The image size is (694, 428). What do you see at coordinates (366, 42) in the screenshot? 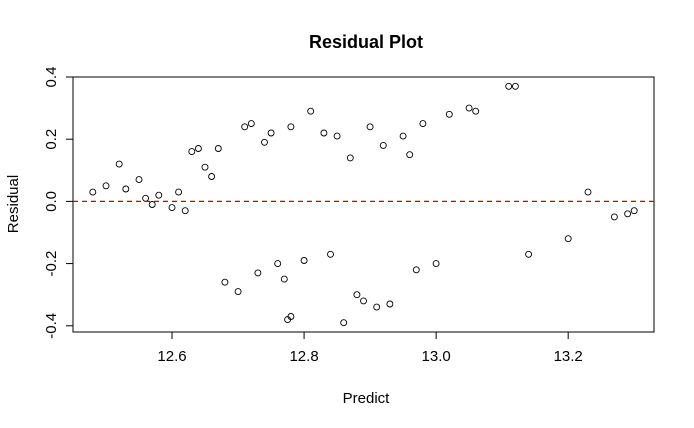
I see `chart-title: Residual Plot` at bounding box center [366, 42].